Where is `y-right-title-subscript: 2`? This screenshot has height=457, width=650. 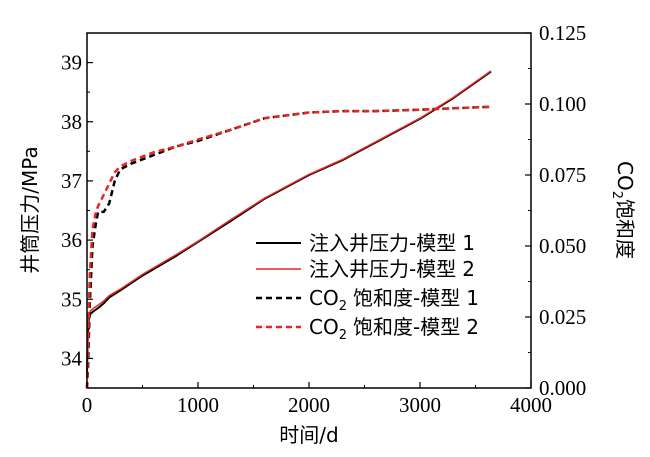
y-right-title-subscript: 2 is located at coordinates (616, 195).